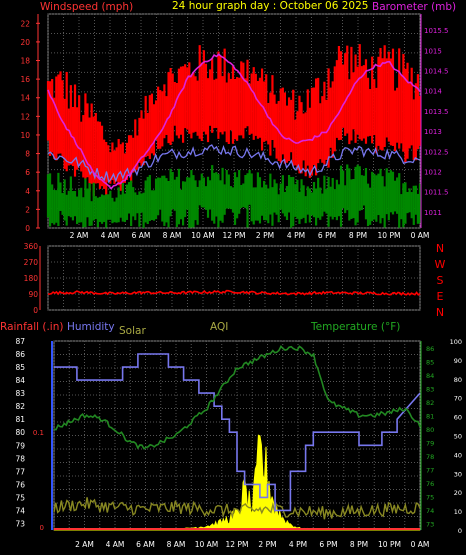 This screenshot has height=555, width=466. I want to click on bottom-x-tick-label: 10 PM, so click(389, 544).